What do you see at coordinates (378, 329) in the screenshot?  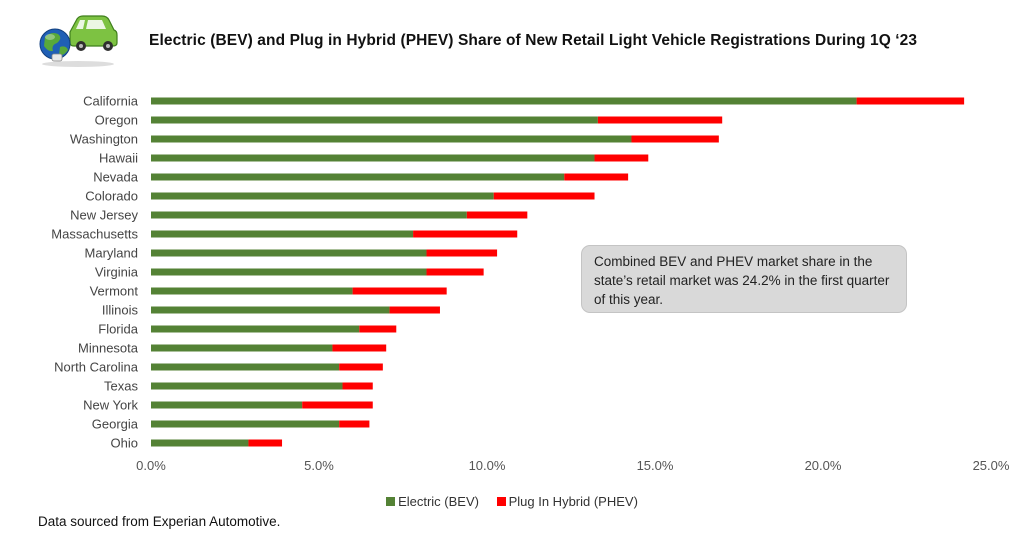 I see `bar-phev-florida` at bounding box center [378, 329].